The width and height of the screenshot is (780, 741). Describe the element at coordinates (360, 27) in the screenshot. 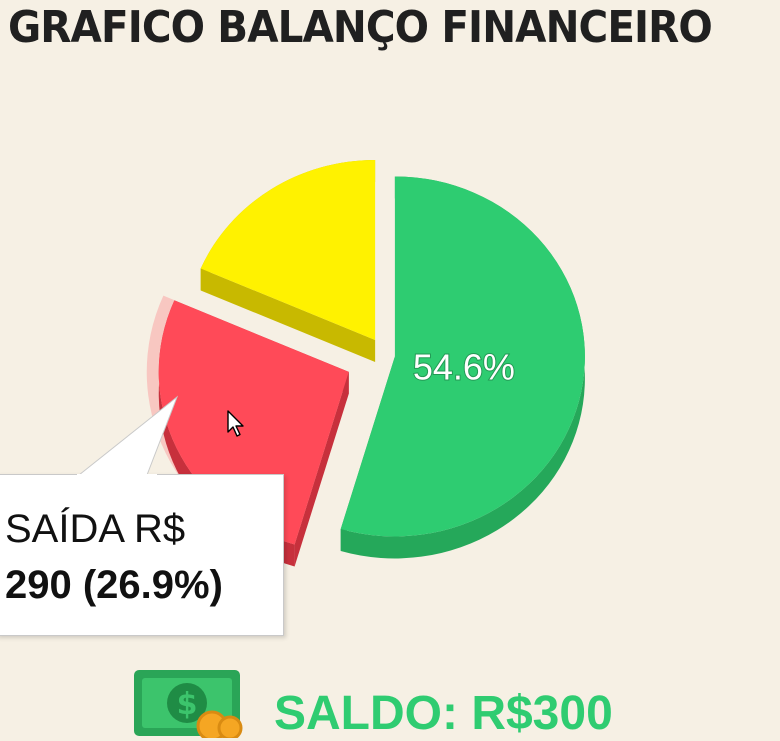

I see `chart-title: GRAFICO BALANÇO FINANCEIRO` at that location.